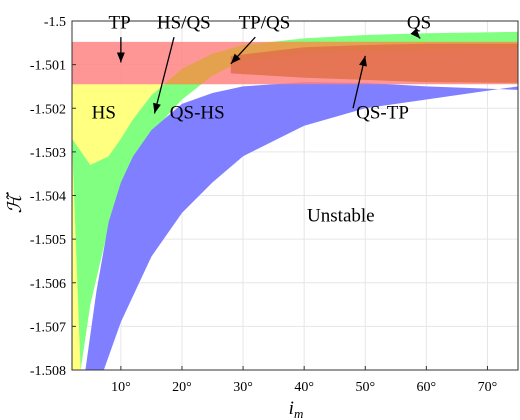 This screenshot has width=520, height=420. I want to click on y-tick-label: -1.505, so click(48, 240).